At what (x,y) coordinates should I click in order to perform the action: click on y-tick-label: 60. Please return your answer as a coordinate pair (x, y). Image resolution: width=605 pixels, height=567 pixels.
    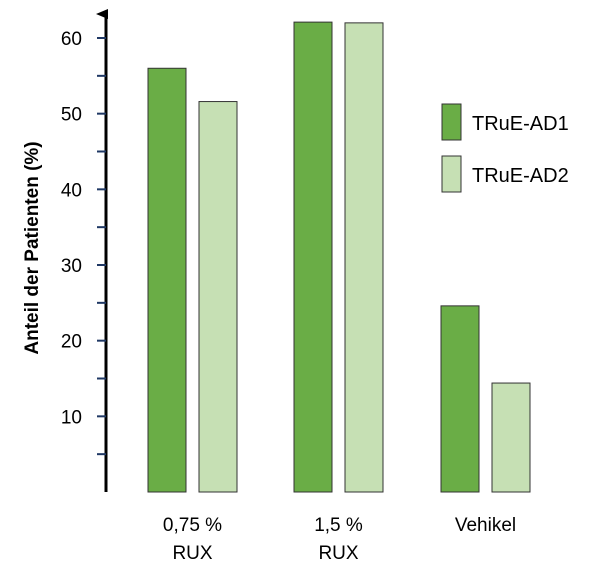
    Looking at the image, I should click on (71, 39).